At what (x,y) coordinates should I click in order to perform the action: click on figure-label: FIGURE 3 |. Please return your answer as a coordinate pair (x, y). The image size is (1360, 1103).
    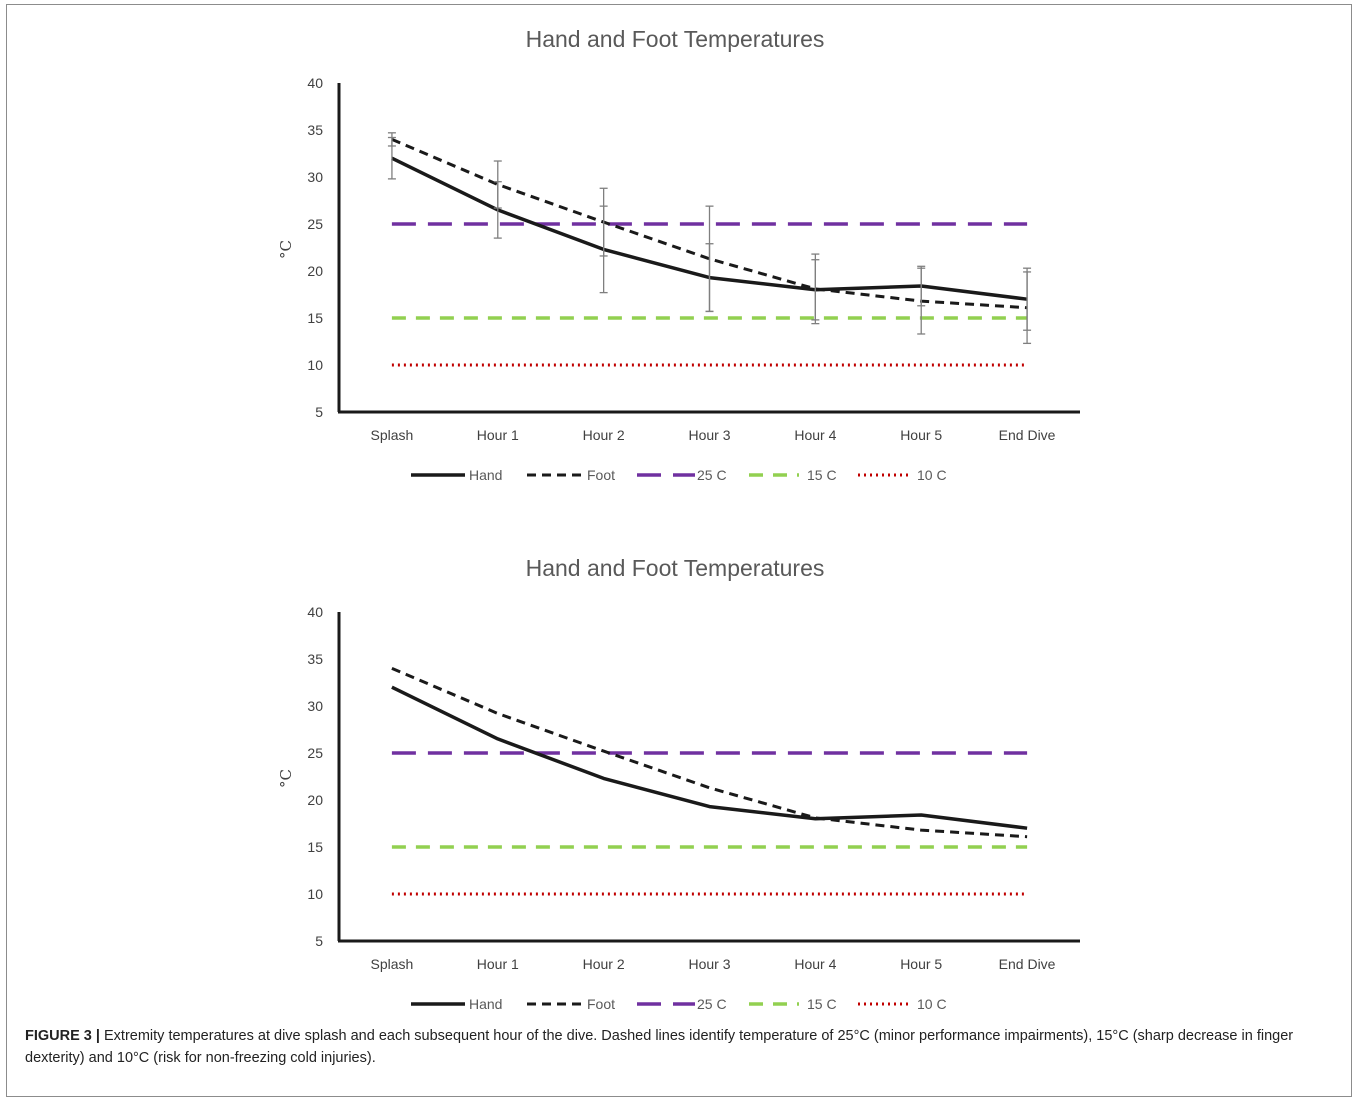
    Looking at the image, I should click on (62, 1036).